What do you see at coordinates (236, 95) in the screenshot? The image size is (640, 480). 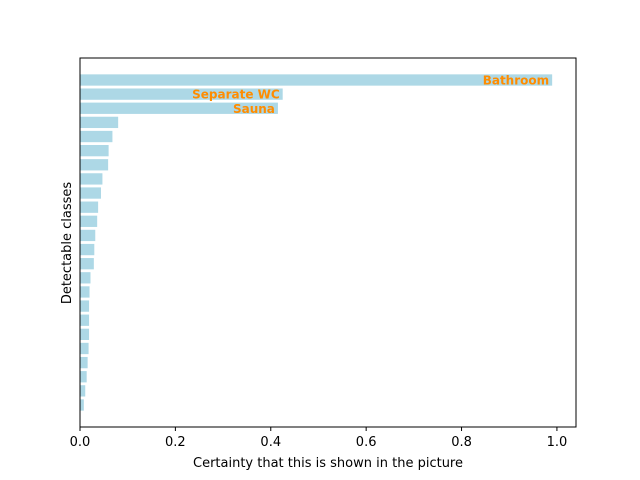 I see `bar-label-1: Separate WC` at bounding box center [236, 95].